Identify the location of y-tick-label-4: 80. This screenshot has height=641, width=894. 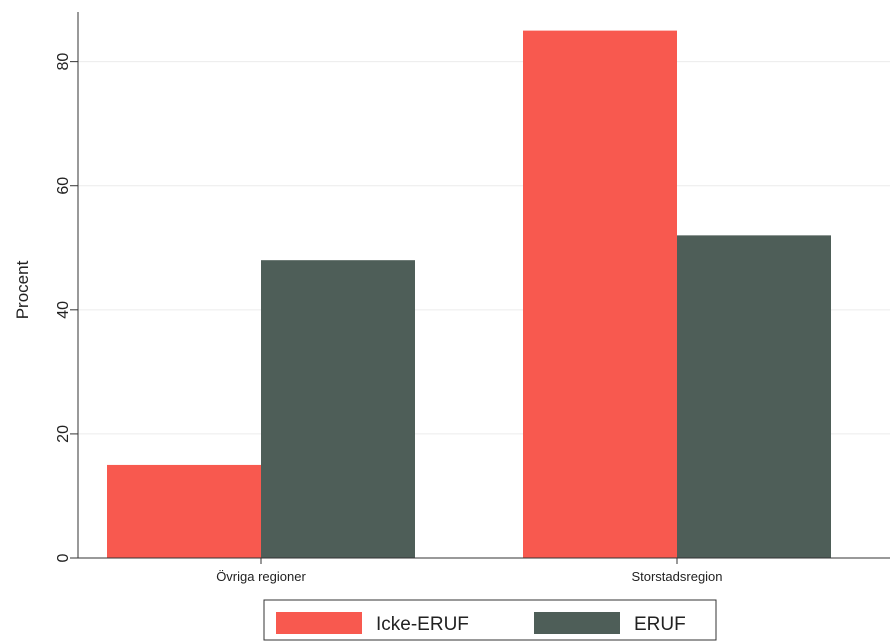
(63, 62).